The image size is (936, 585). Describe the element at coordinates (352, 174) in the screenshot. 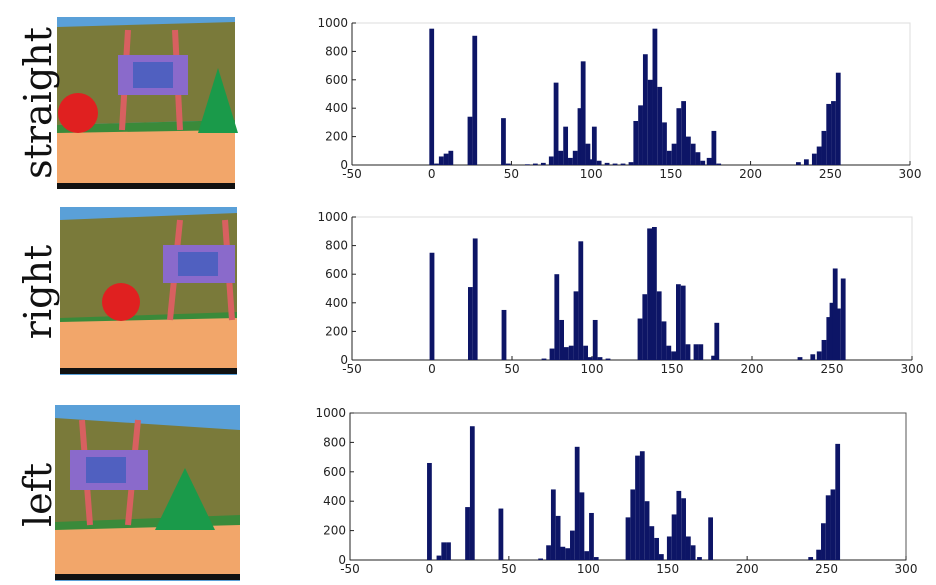

I see `x-tick-label: -50` at that location.